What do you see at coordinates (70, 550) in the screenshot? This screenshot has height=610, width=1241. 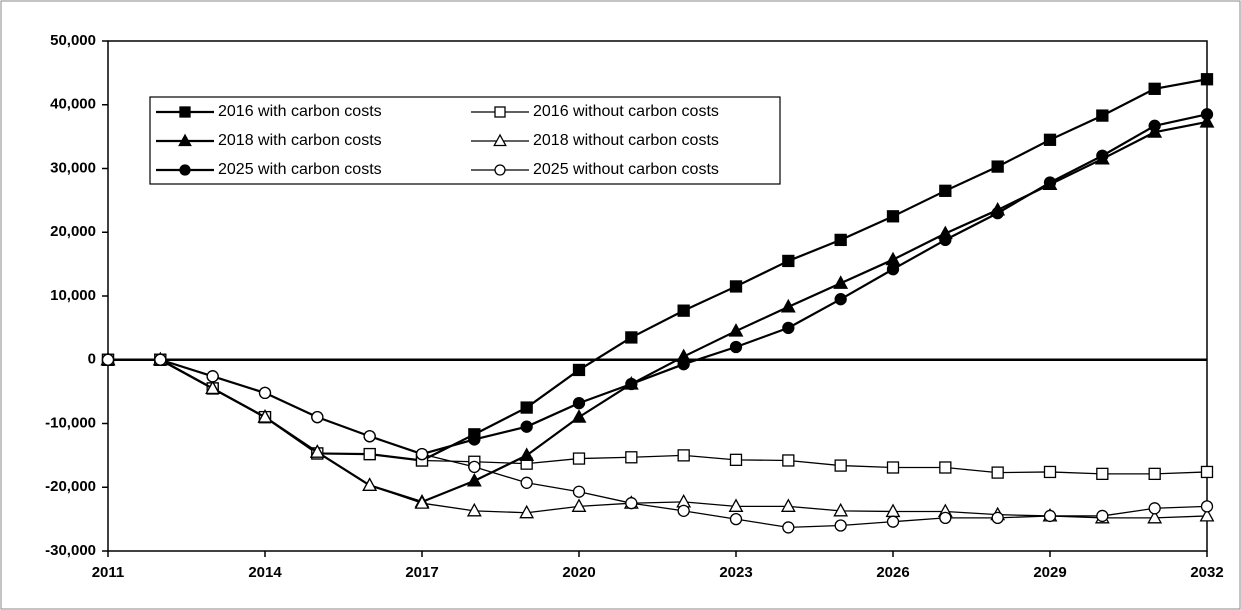 I see `y-tick-label: -30,000` at bounding box center [70, 550].